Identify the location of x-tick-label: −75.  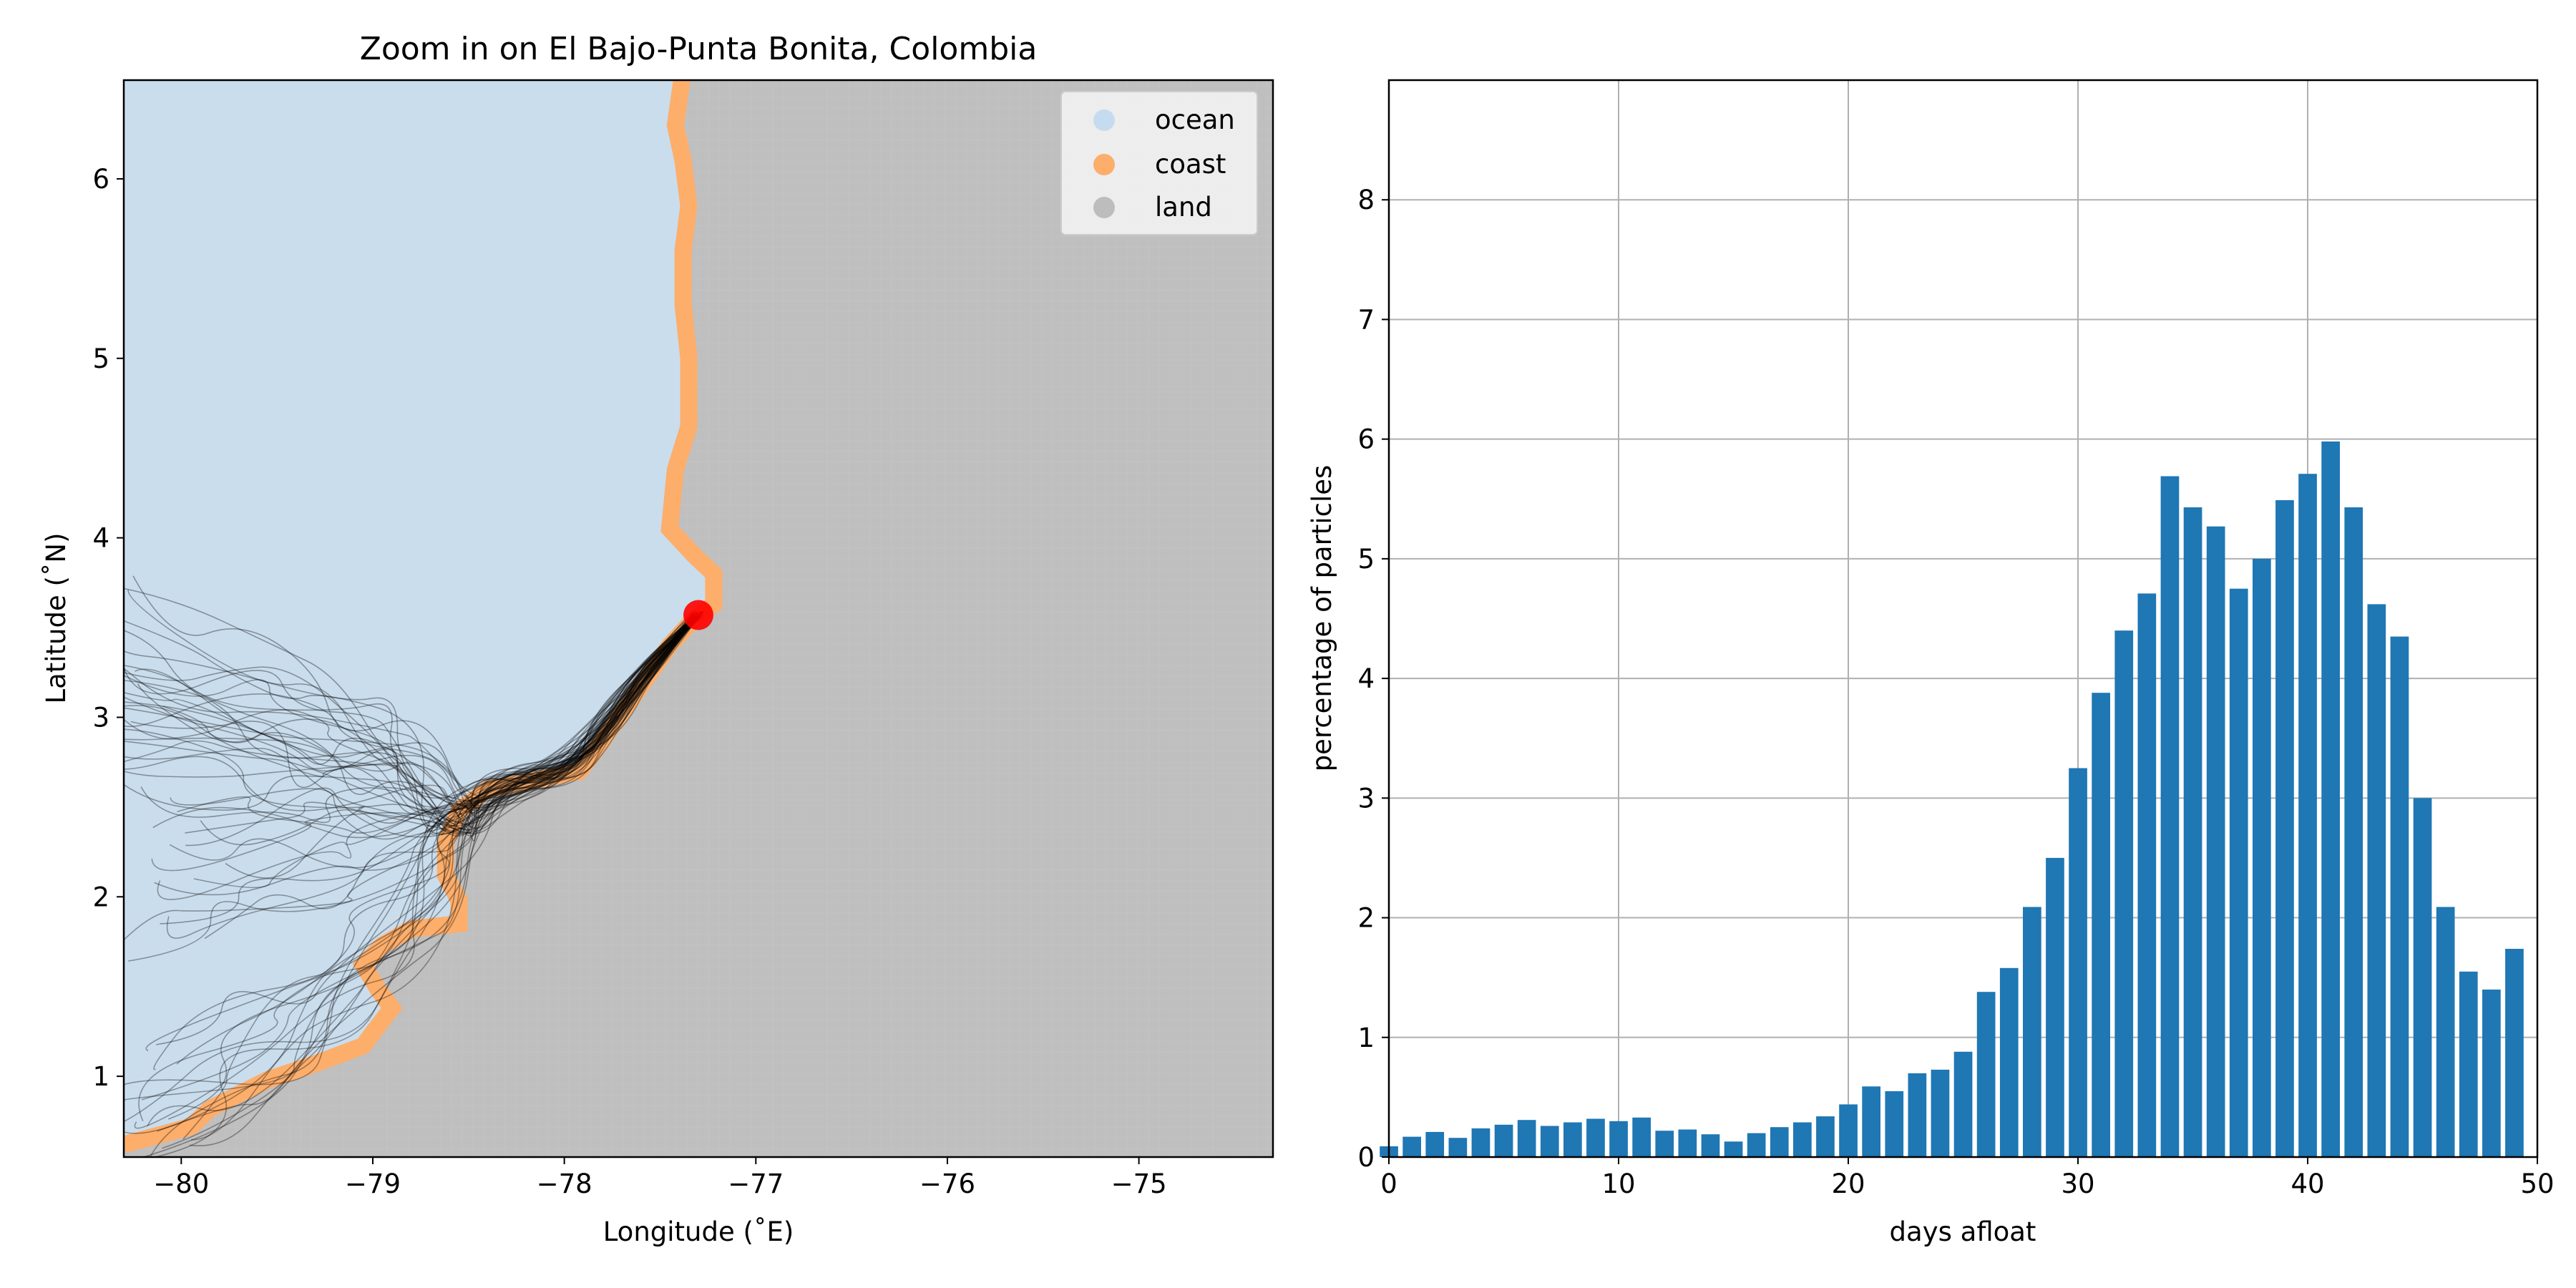
(1139, 1184).